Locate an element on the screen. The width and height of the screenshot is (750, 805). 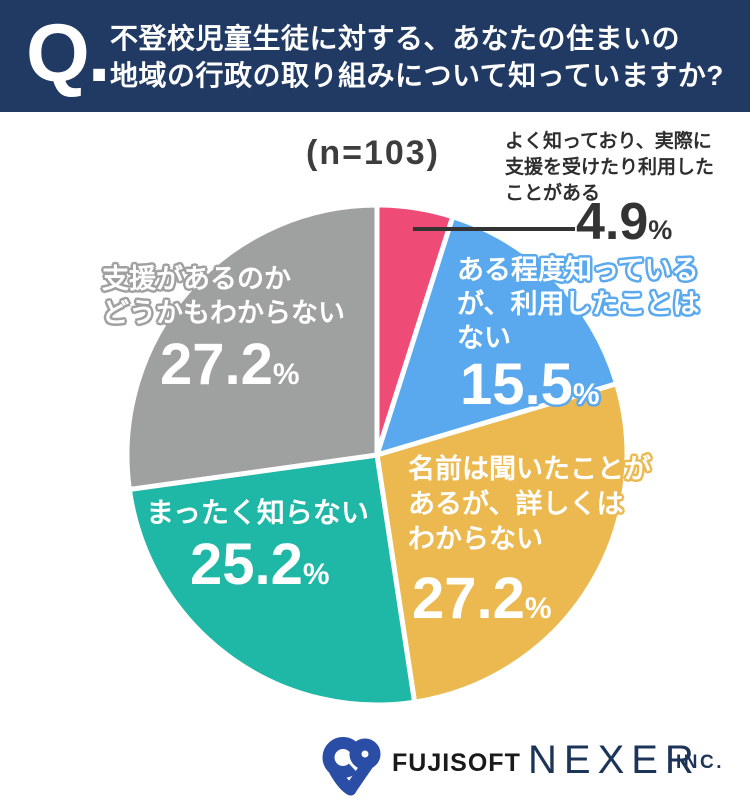
question-title-line1: 不登校児童生徒に対する、あなたの住まいの is located at coordinates (395, 38).